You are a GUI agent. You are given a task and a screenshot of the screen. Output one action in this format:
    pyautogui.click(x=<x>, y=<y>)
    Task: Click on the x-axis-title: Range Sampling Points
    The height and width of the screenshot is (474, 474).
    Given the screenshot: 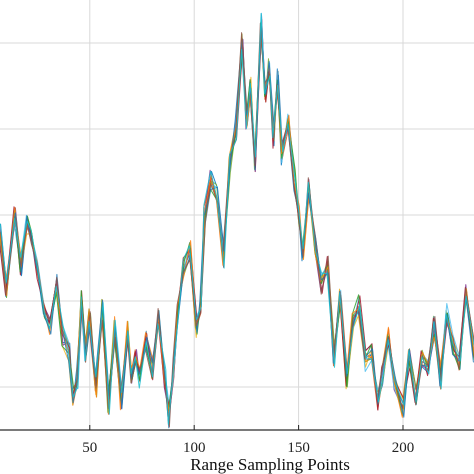 What is the action you would take?
    pyautogui.click(x=270, y=464)
    